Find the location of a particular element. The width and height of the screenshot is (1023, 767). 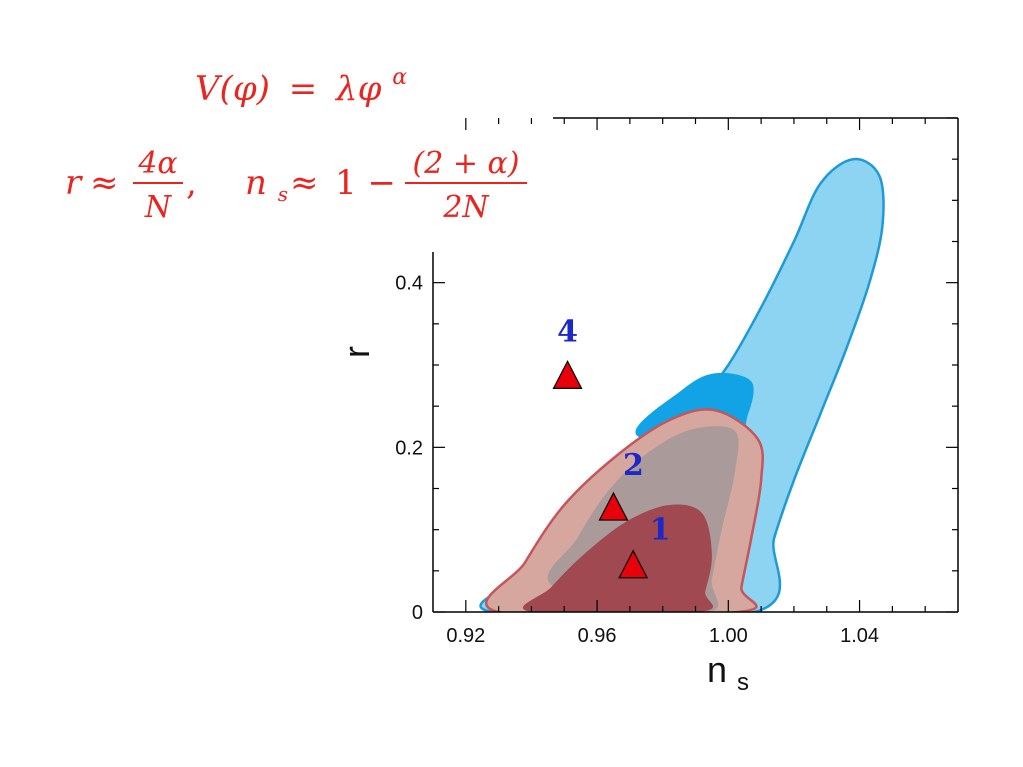

y-tick-label: 0.2 is located at coordinates (409, 448).